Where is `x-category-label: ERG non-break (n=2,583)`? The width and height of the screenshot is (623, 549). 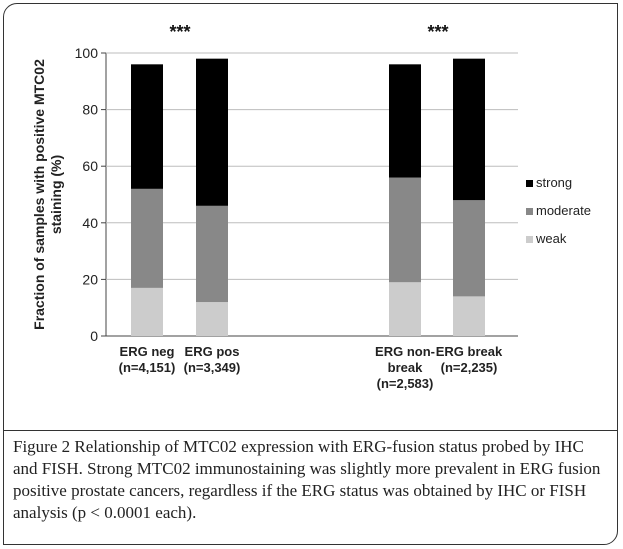
x-category-label: ERG non-break (n=2,583) is located at coordinates (405, 367).